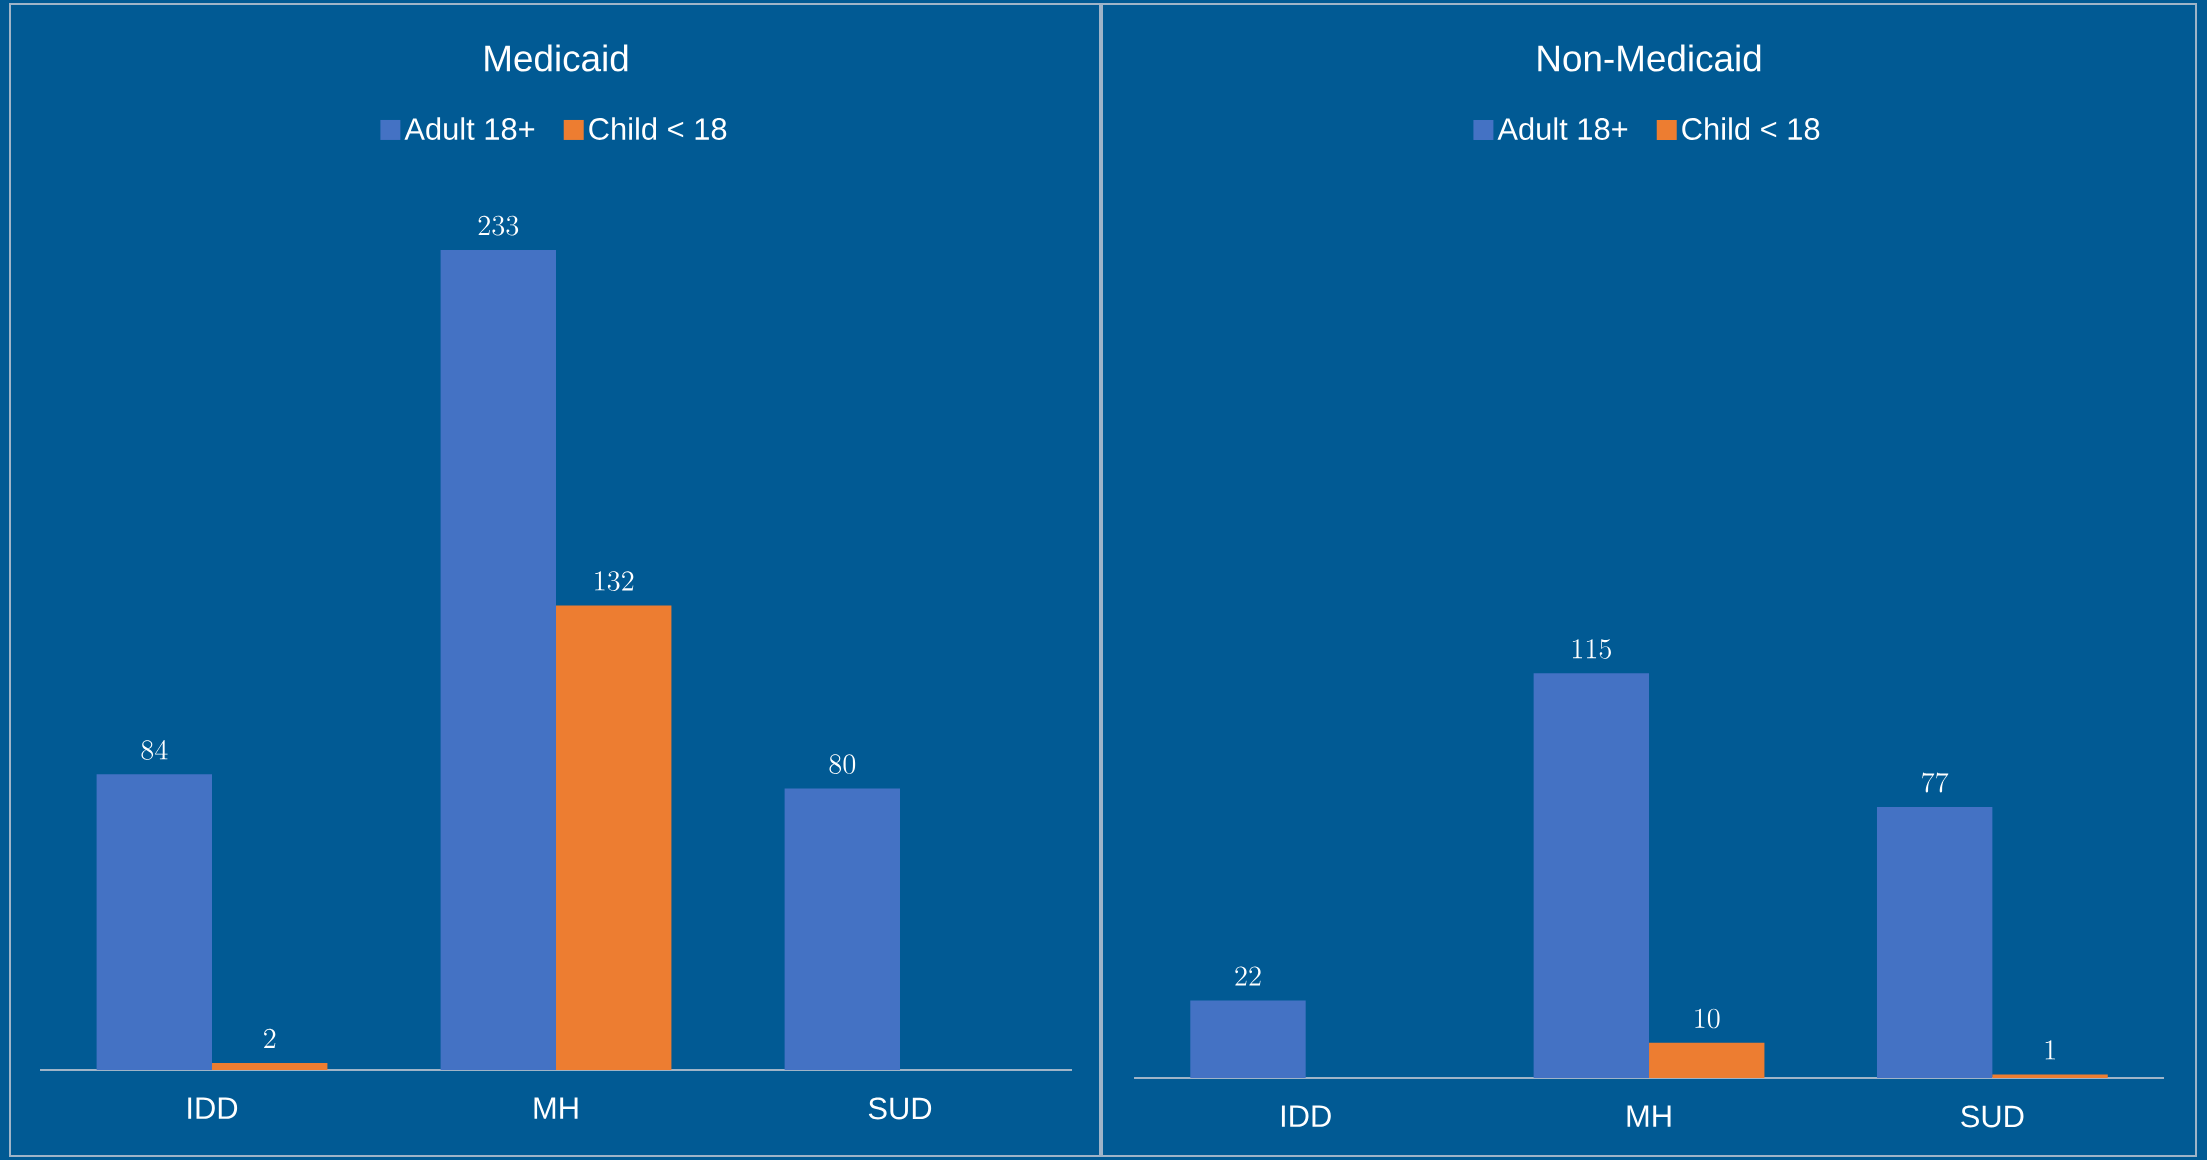  What do you see at coordinates (1935, 782) in the screenshot?
I see `data-label: 77` at bounding box center [1935, 782].